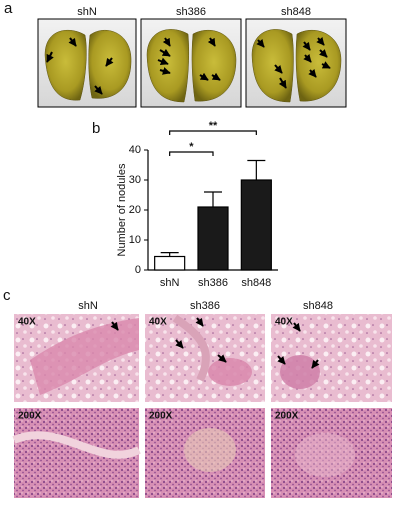  I want to click on significance-label: **, so click(213, 126).